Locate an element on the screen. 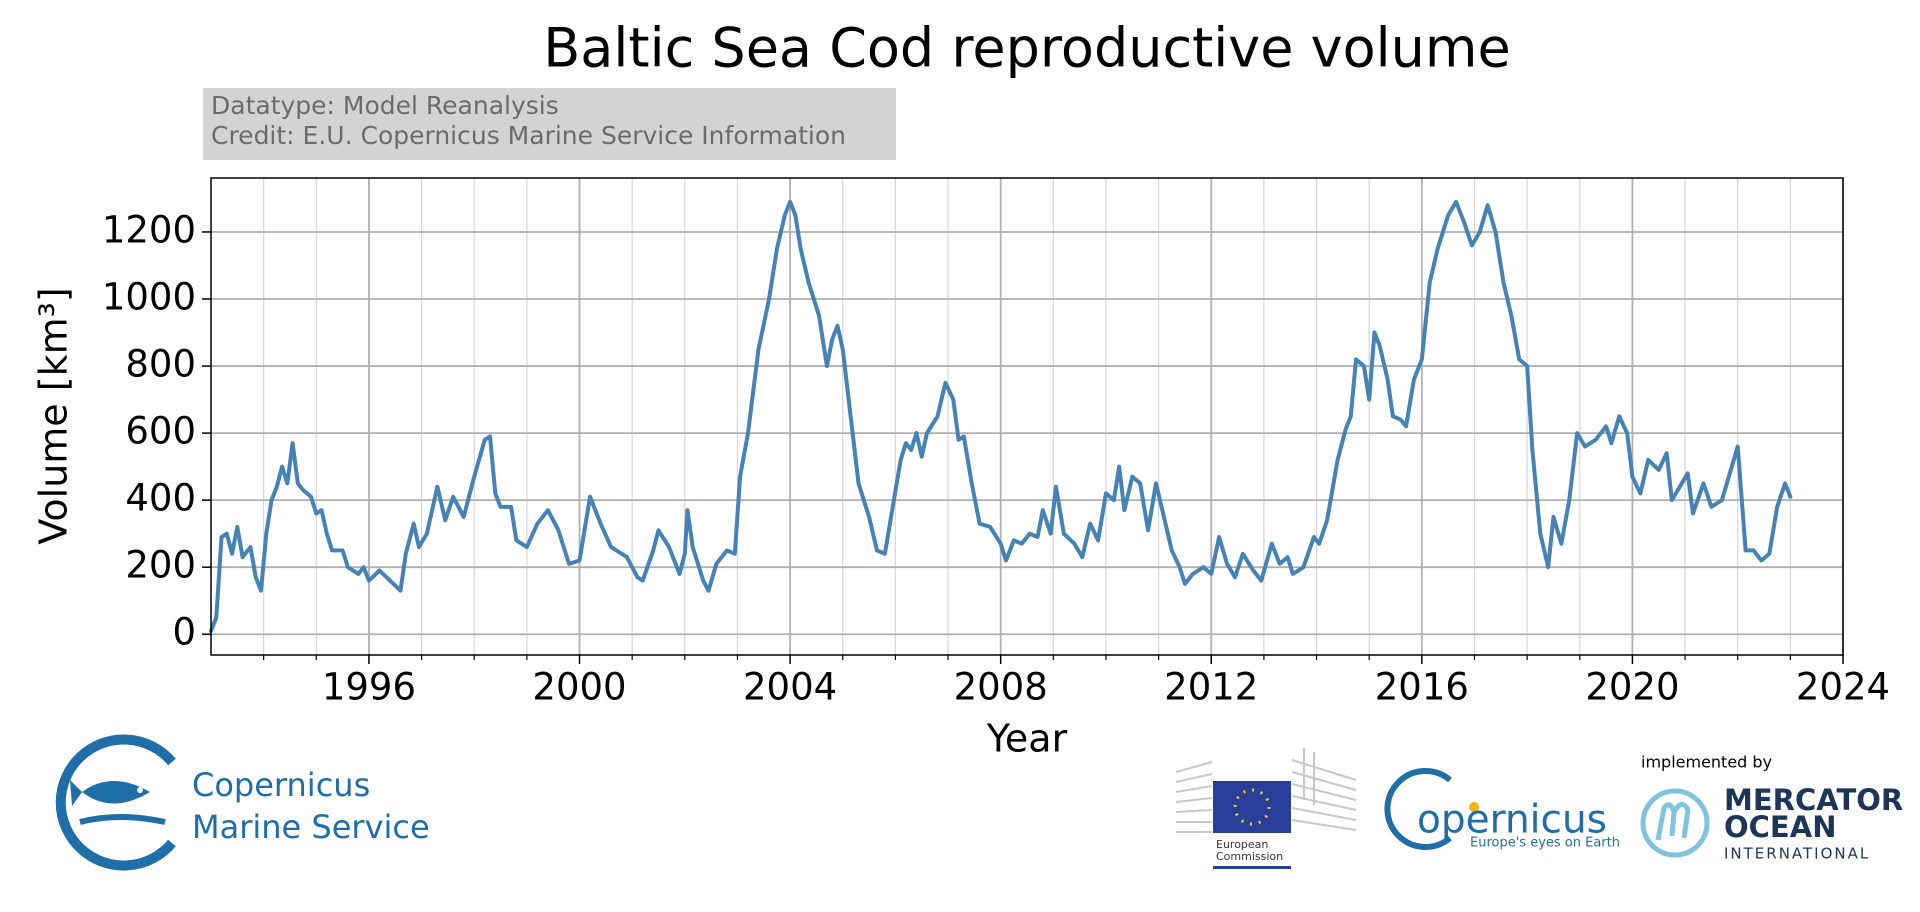 The image size is (1920, 912). y-tick-label: 1200 is located at coordinates (149, 229).